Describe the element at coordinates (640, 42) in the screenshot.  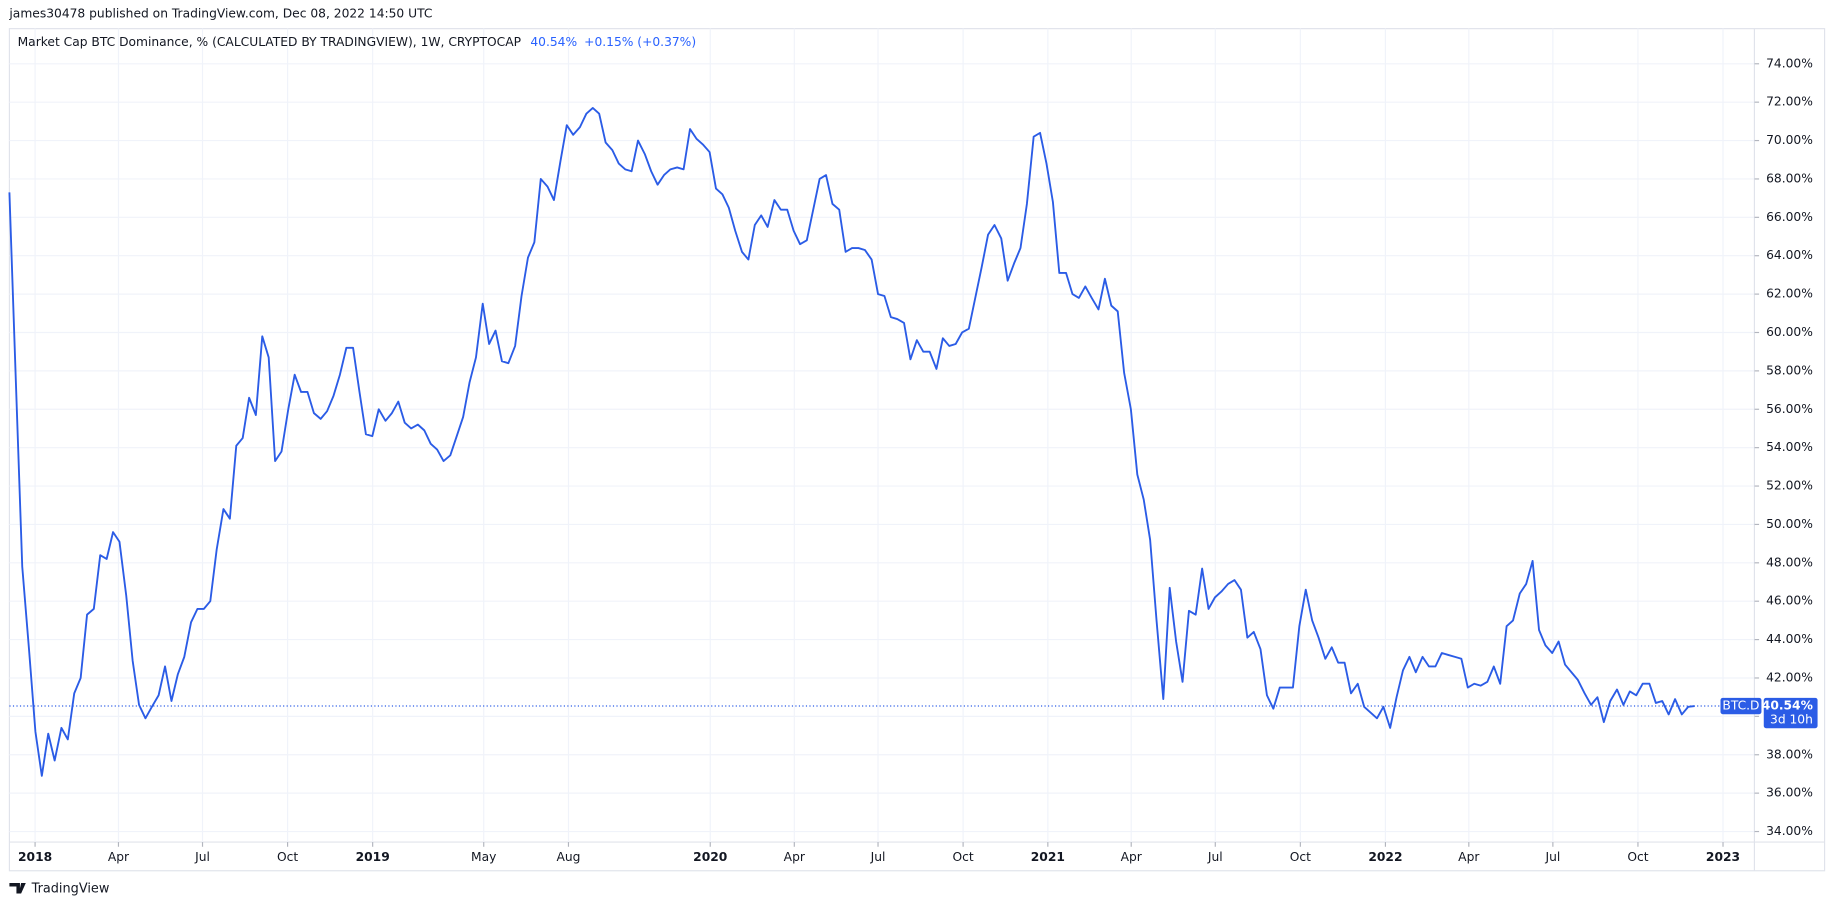
I see `legend-change: +0.15% (+0.37%)` at that location.